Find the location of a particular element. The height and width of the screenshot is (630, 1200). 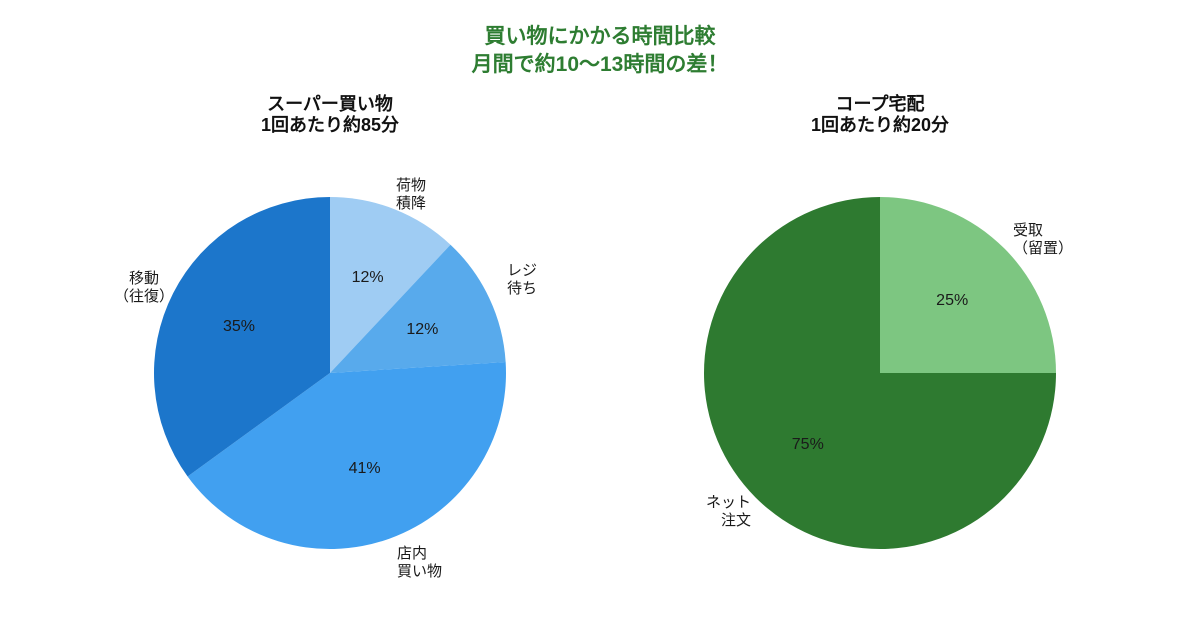

pct-label-0-3: 35% is located at coordinates (239, 326).